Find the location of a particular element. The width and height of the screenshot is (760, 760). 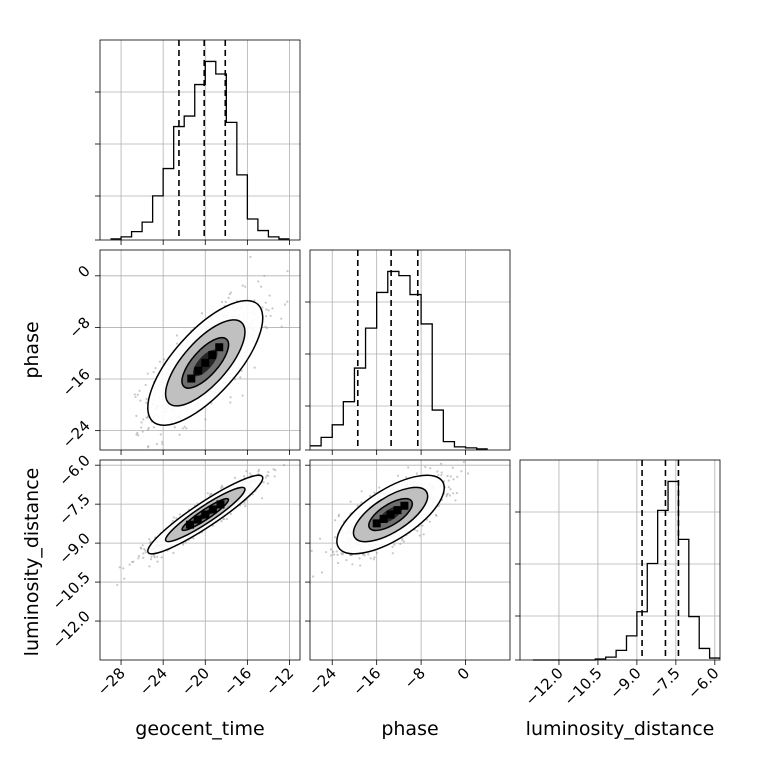

scatter-phase-lumdist-points is located at coordinates (388, 517).